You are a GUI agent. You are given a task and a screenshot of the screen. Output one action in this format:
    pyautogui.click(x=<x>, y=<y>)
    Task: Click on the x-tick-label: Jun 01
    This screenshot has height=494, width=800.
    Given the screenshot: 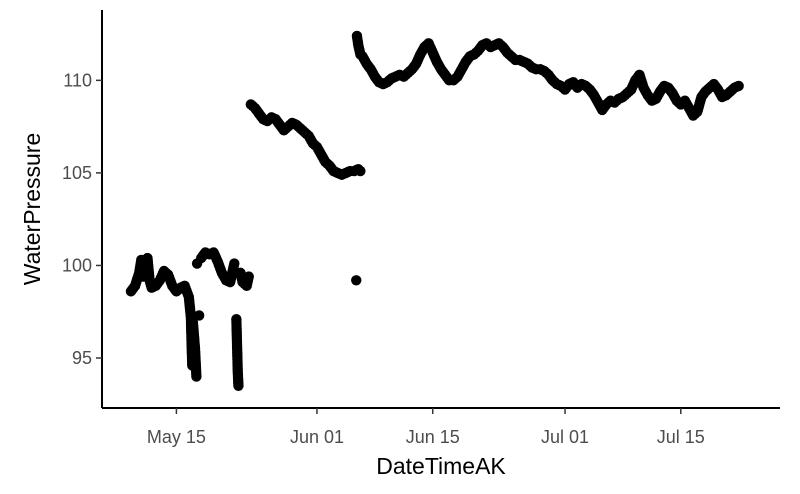 What is the action you would take?
    pyautogui.click(x=317, y=437)
    